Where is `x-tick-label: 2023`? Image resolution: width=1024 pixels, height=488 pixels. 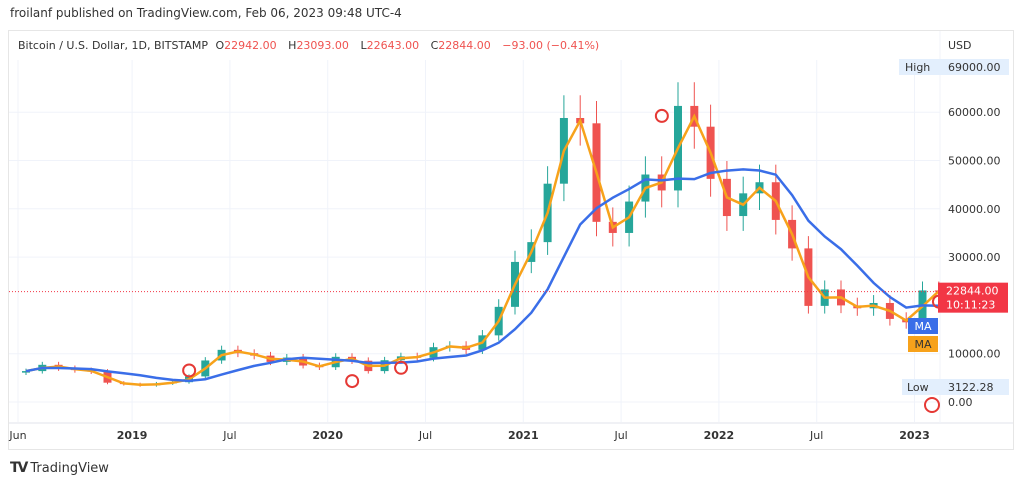 x-tick-label: 2023 is located at coordinates (914, 435).